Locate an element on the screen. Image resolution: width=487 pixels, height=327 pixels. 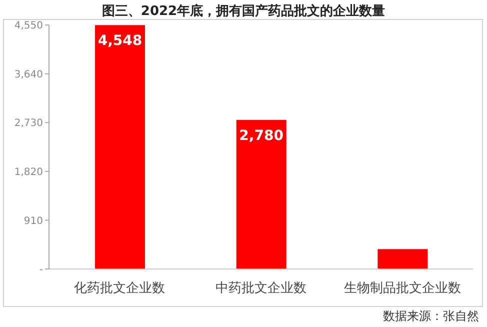
data-label: 4,548 is located at coordinates (120, 41).